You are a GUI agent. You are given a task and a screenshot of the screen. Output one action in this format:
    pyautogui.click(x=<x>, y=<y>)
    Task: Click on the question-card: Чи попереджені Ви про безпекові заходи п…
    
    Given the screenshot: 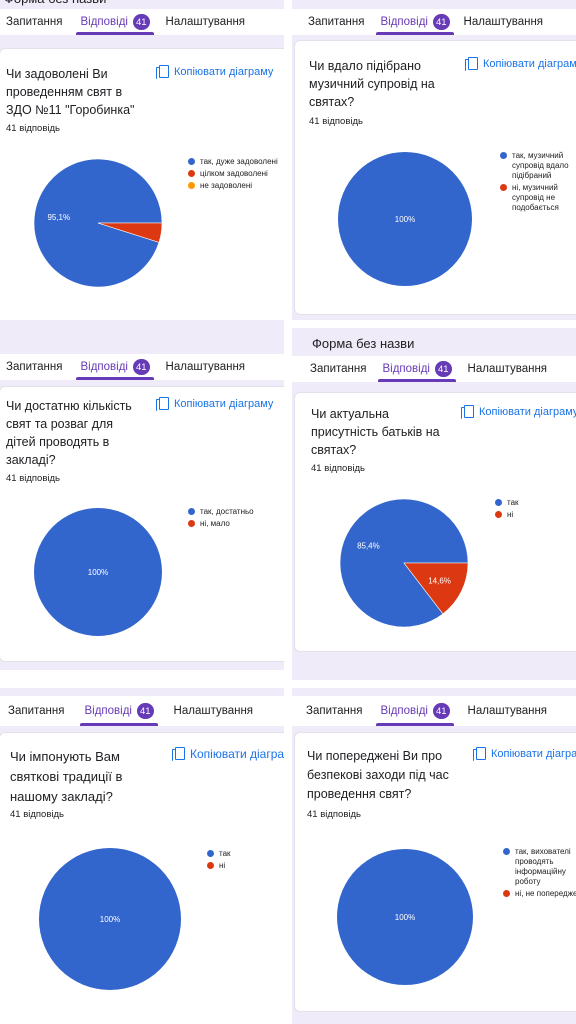 What is the action you would take?
    pyautogui.click(x=435, y=872)
    